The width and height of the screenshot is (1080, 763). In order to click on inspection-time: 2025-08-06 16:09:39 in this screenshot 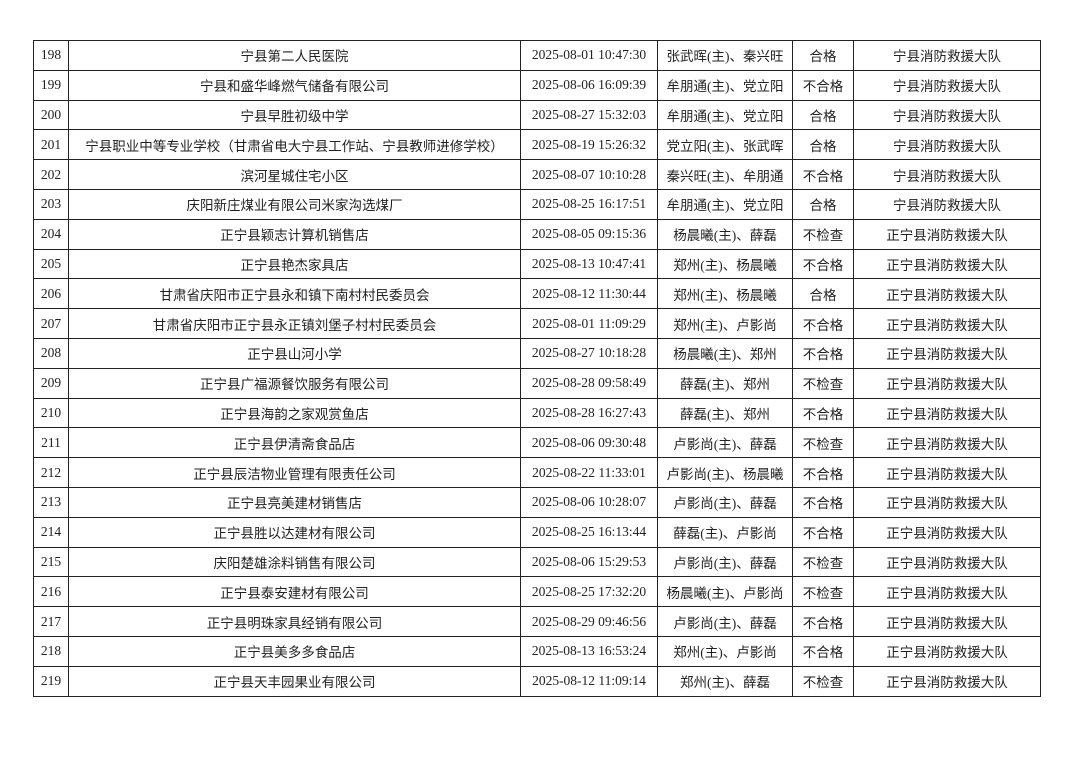, I will do `click(589, 85)`.